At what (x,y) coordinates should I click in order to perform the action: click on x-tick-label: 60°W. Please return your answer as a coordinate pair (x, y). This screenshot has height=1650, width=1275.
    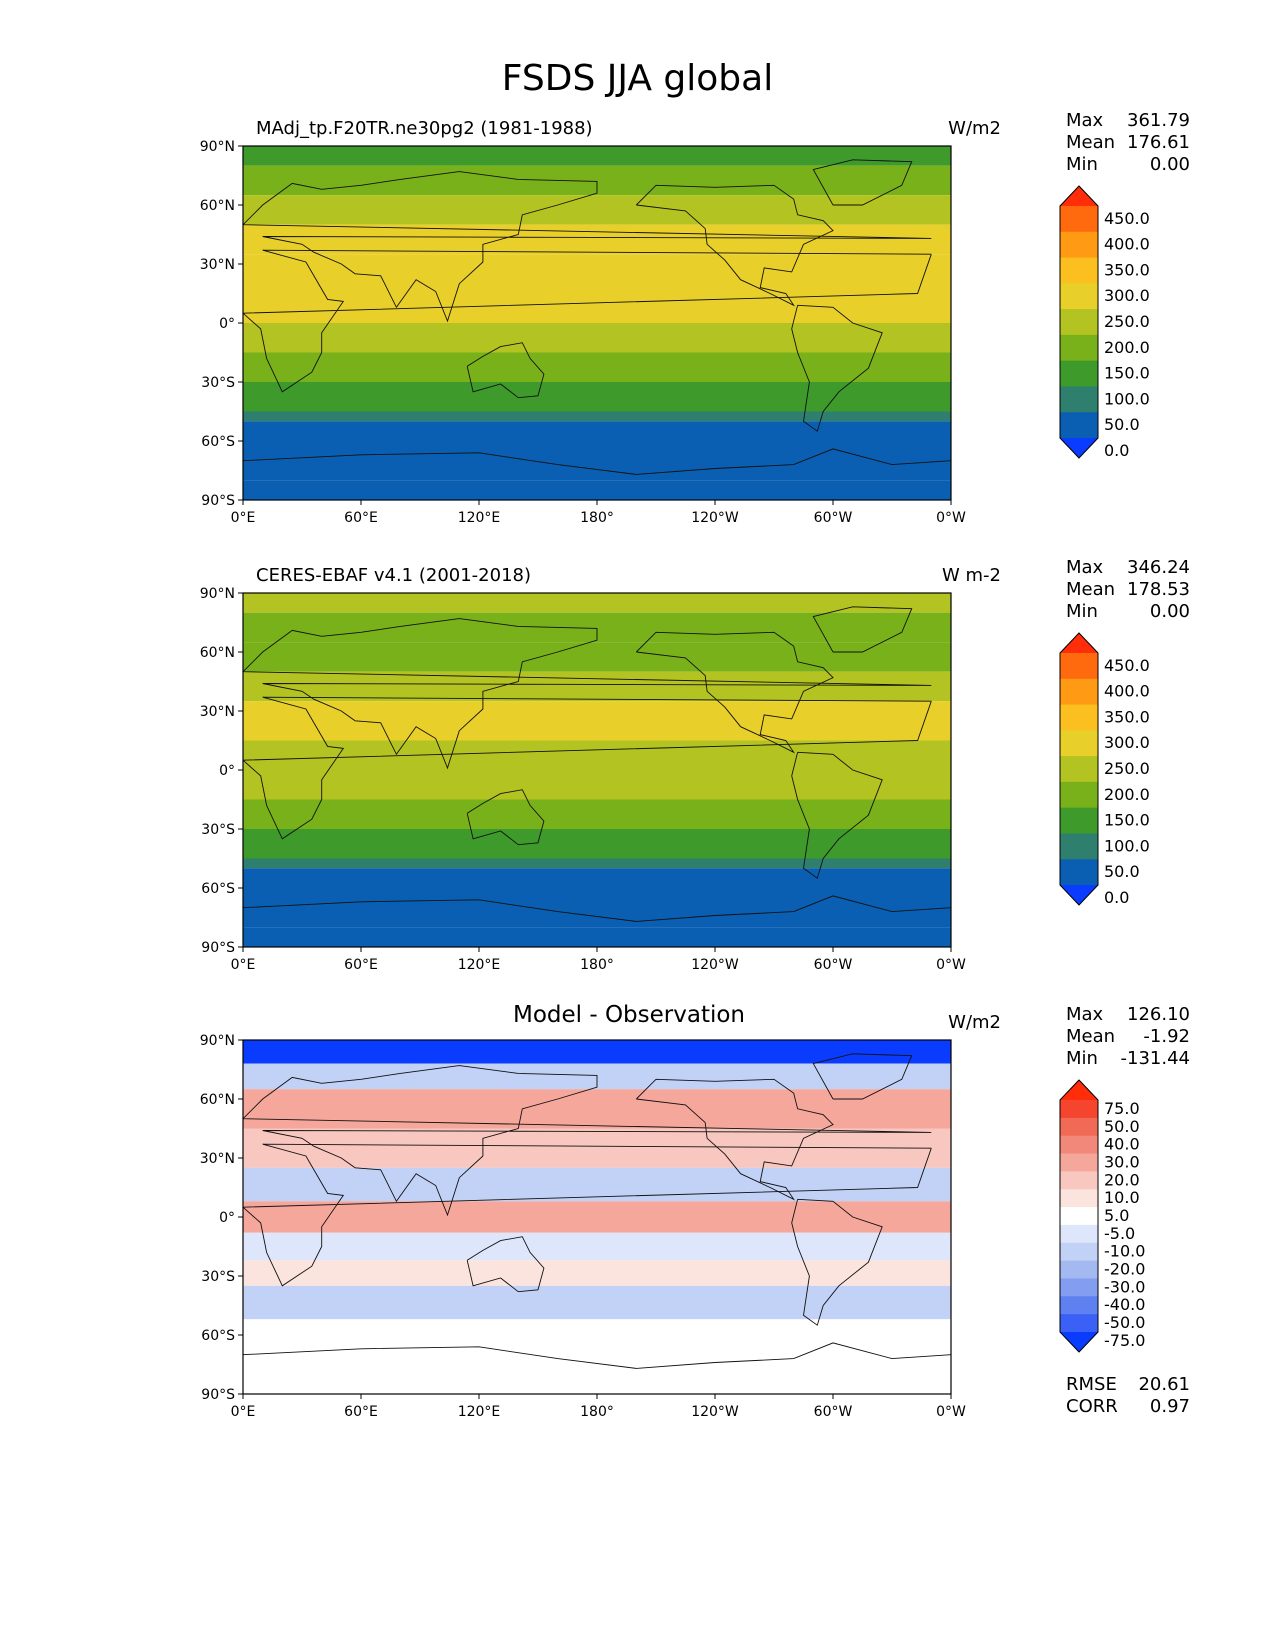
    Looking at the image, I should click on (833, 965).